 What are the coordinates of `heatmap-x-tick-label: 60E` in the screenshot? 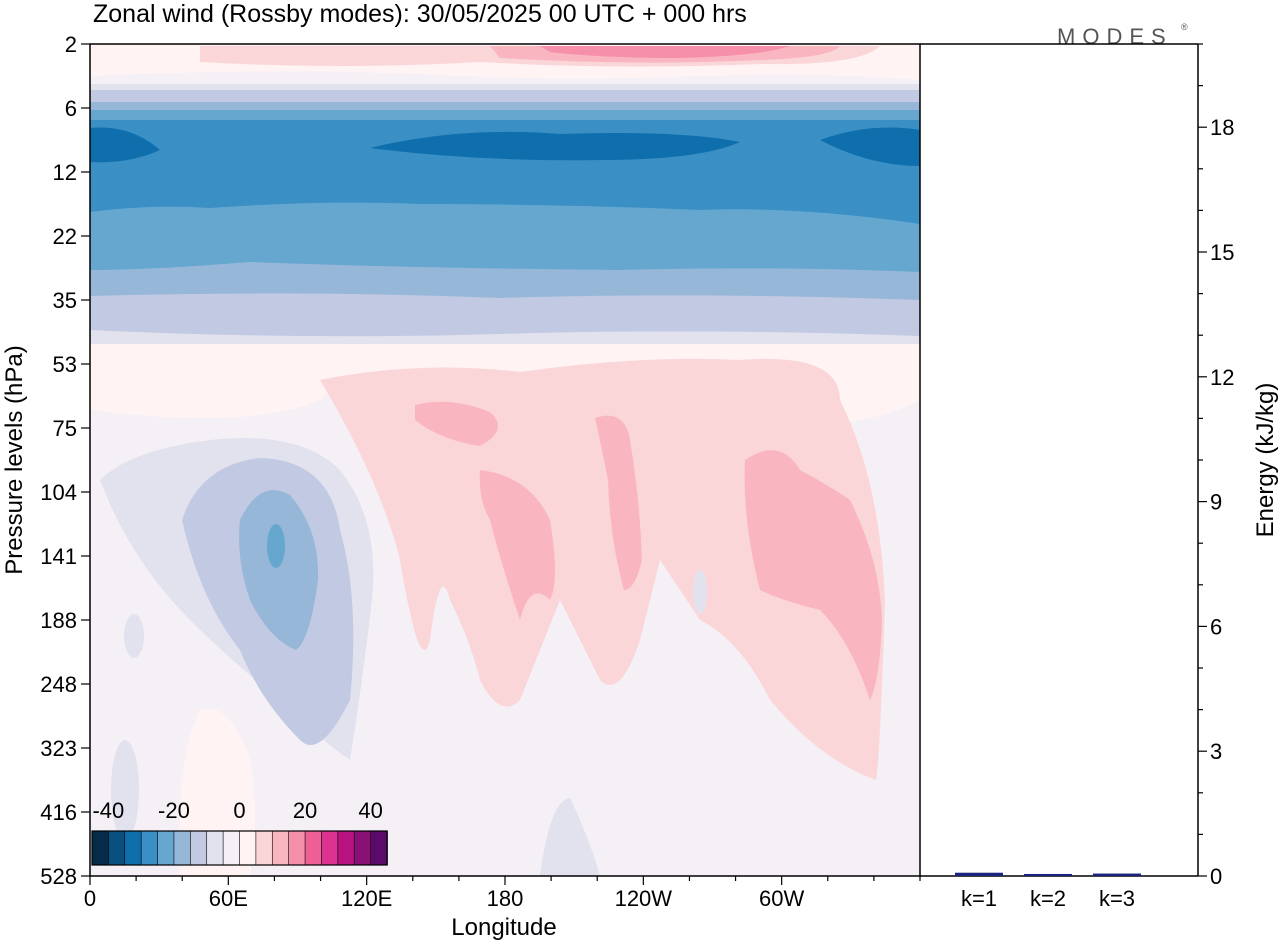 It's located at (228, 898).